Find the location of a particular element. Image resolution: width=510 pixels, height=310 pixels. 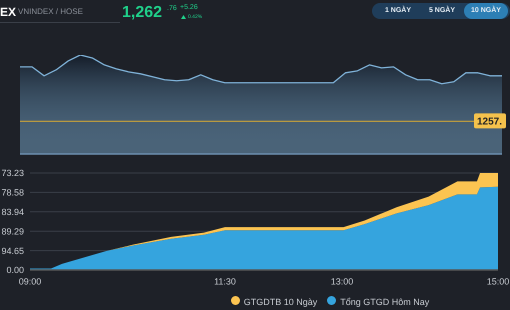

x-tick-label: 09:00 is located at coordinates (30, 281).